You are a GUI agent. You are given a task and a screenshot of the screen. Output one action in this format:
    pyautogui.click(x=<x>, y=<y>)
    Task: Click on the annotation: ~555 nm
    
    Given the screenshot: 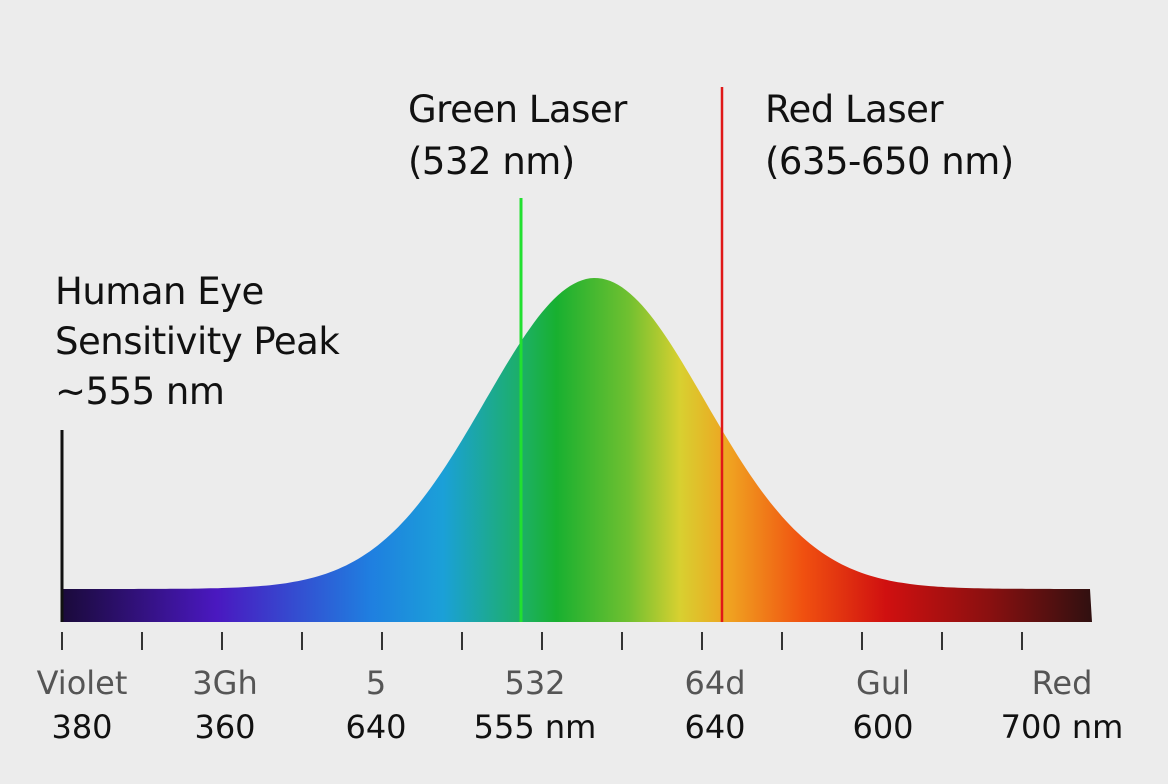 What is the action you would take?
    pyautogui.click(x=139, y=391)
    